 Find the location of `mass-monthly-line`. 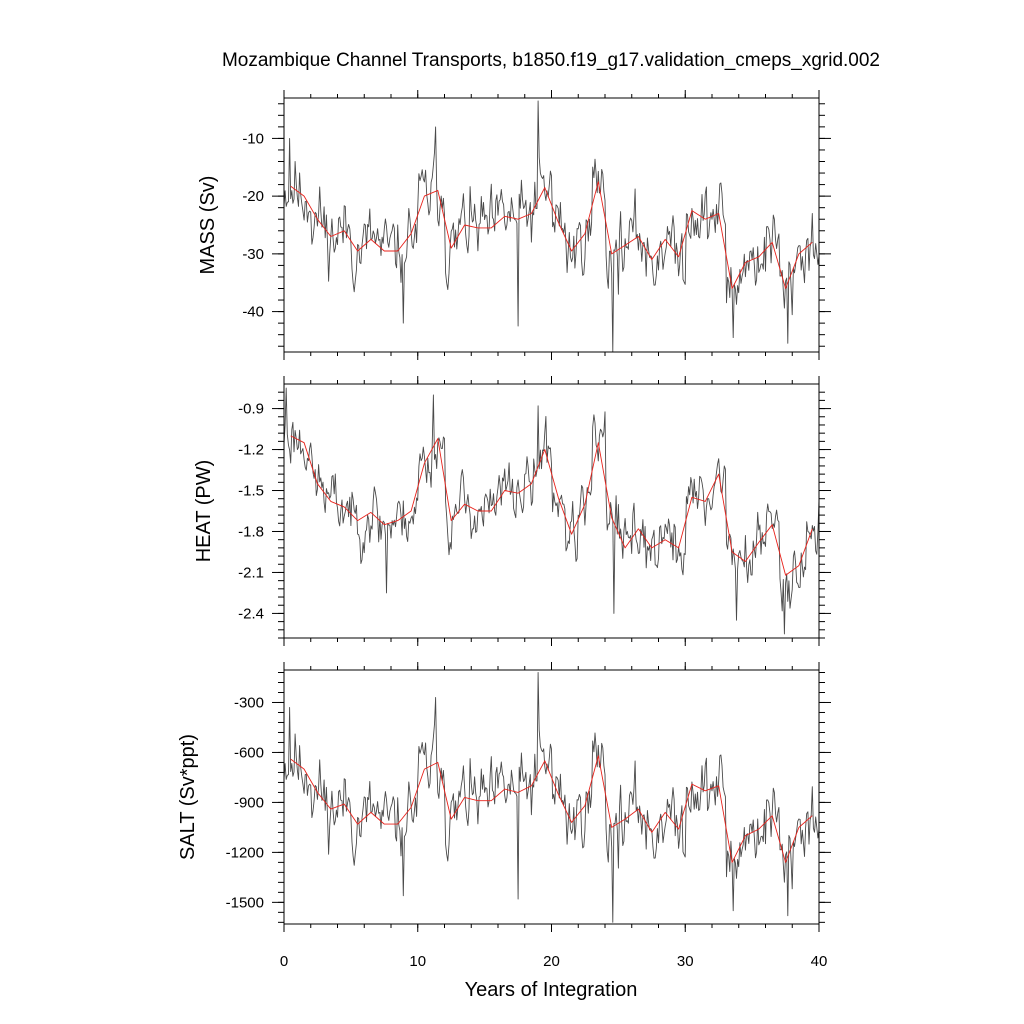

mass-monthly-line is located at coordinates (551, 226).